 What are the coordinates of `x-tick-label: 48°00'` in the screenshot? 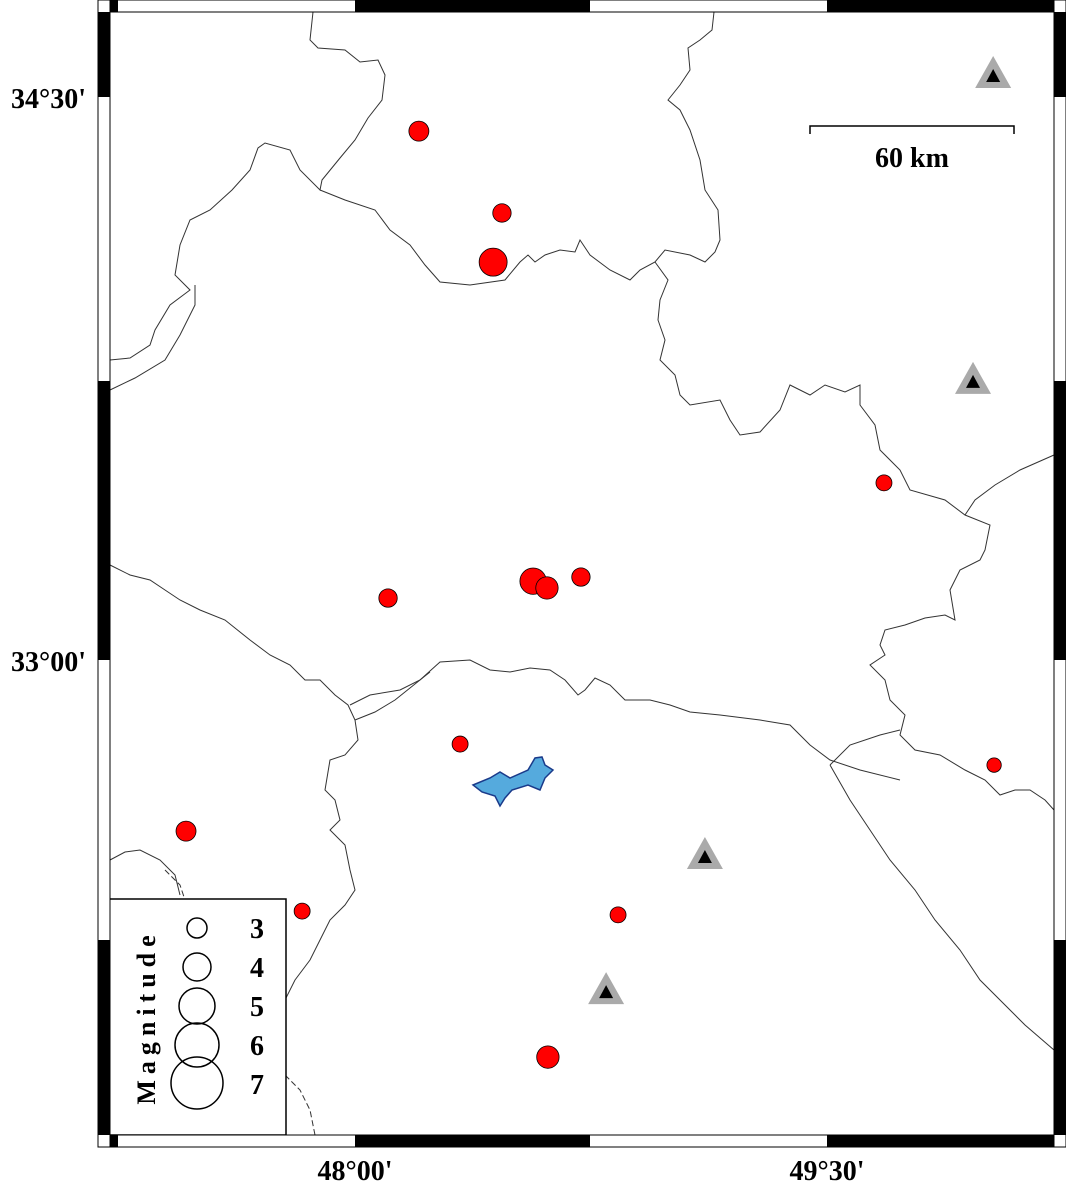 It's located at (355, 1170).